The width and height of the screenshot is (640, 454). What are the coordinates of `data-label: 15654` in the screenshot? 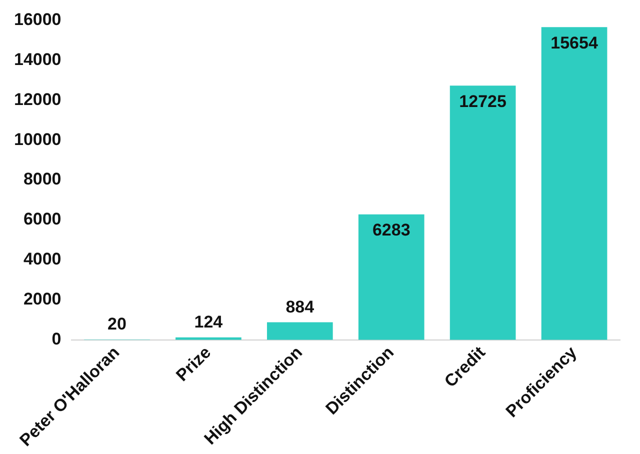 It's located at (574, 42).